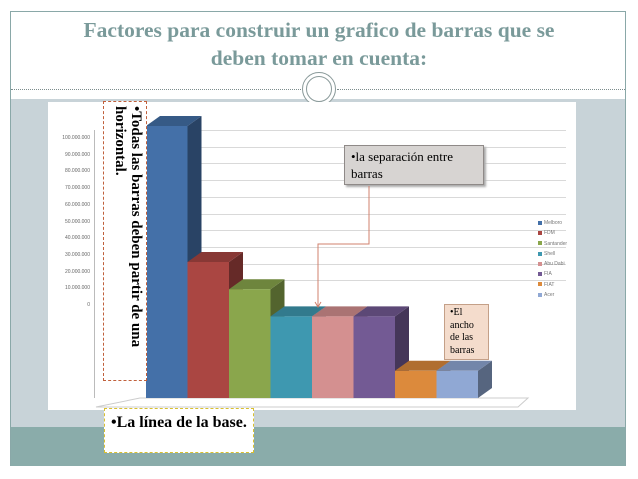  I want to click on ring-ornament-icon, so click(319, 89).